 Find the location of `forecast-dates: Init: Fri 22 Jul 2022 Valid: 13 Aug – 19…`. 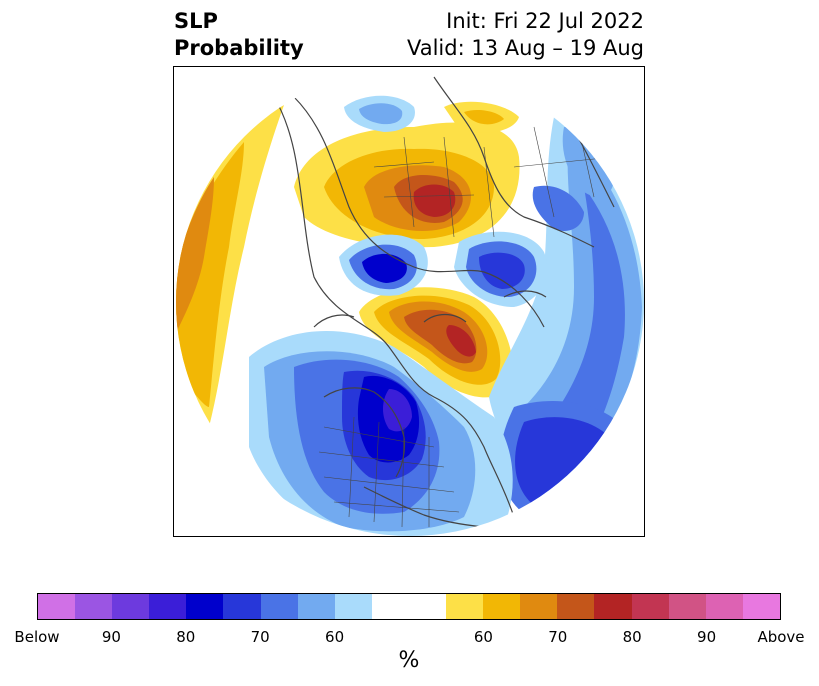

forecast-dates: Init: Fri 22 Jul 2022 Valid: 13 Aug – 19… is located at coordinates (525, 35).